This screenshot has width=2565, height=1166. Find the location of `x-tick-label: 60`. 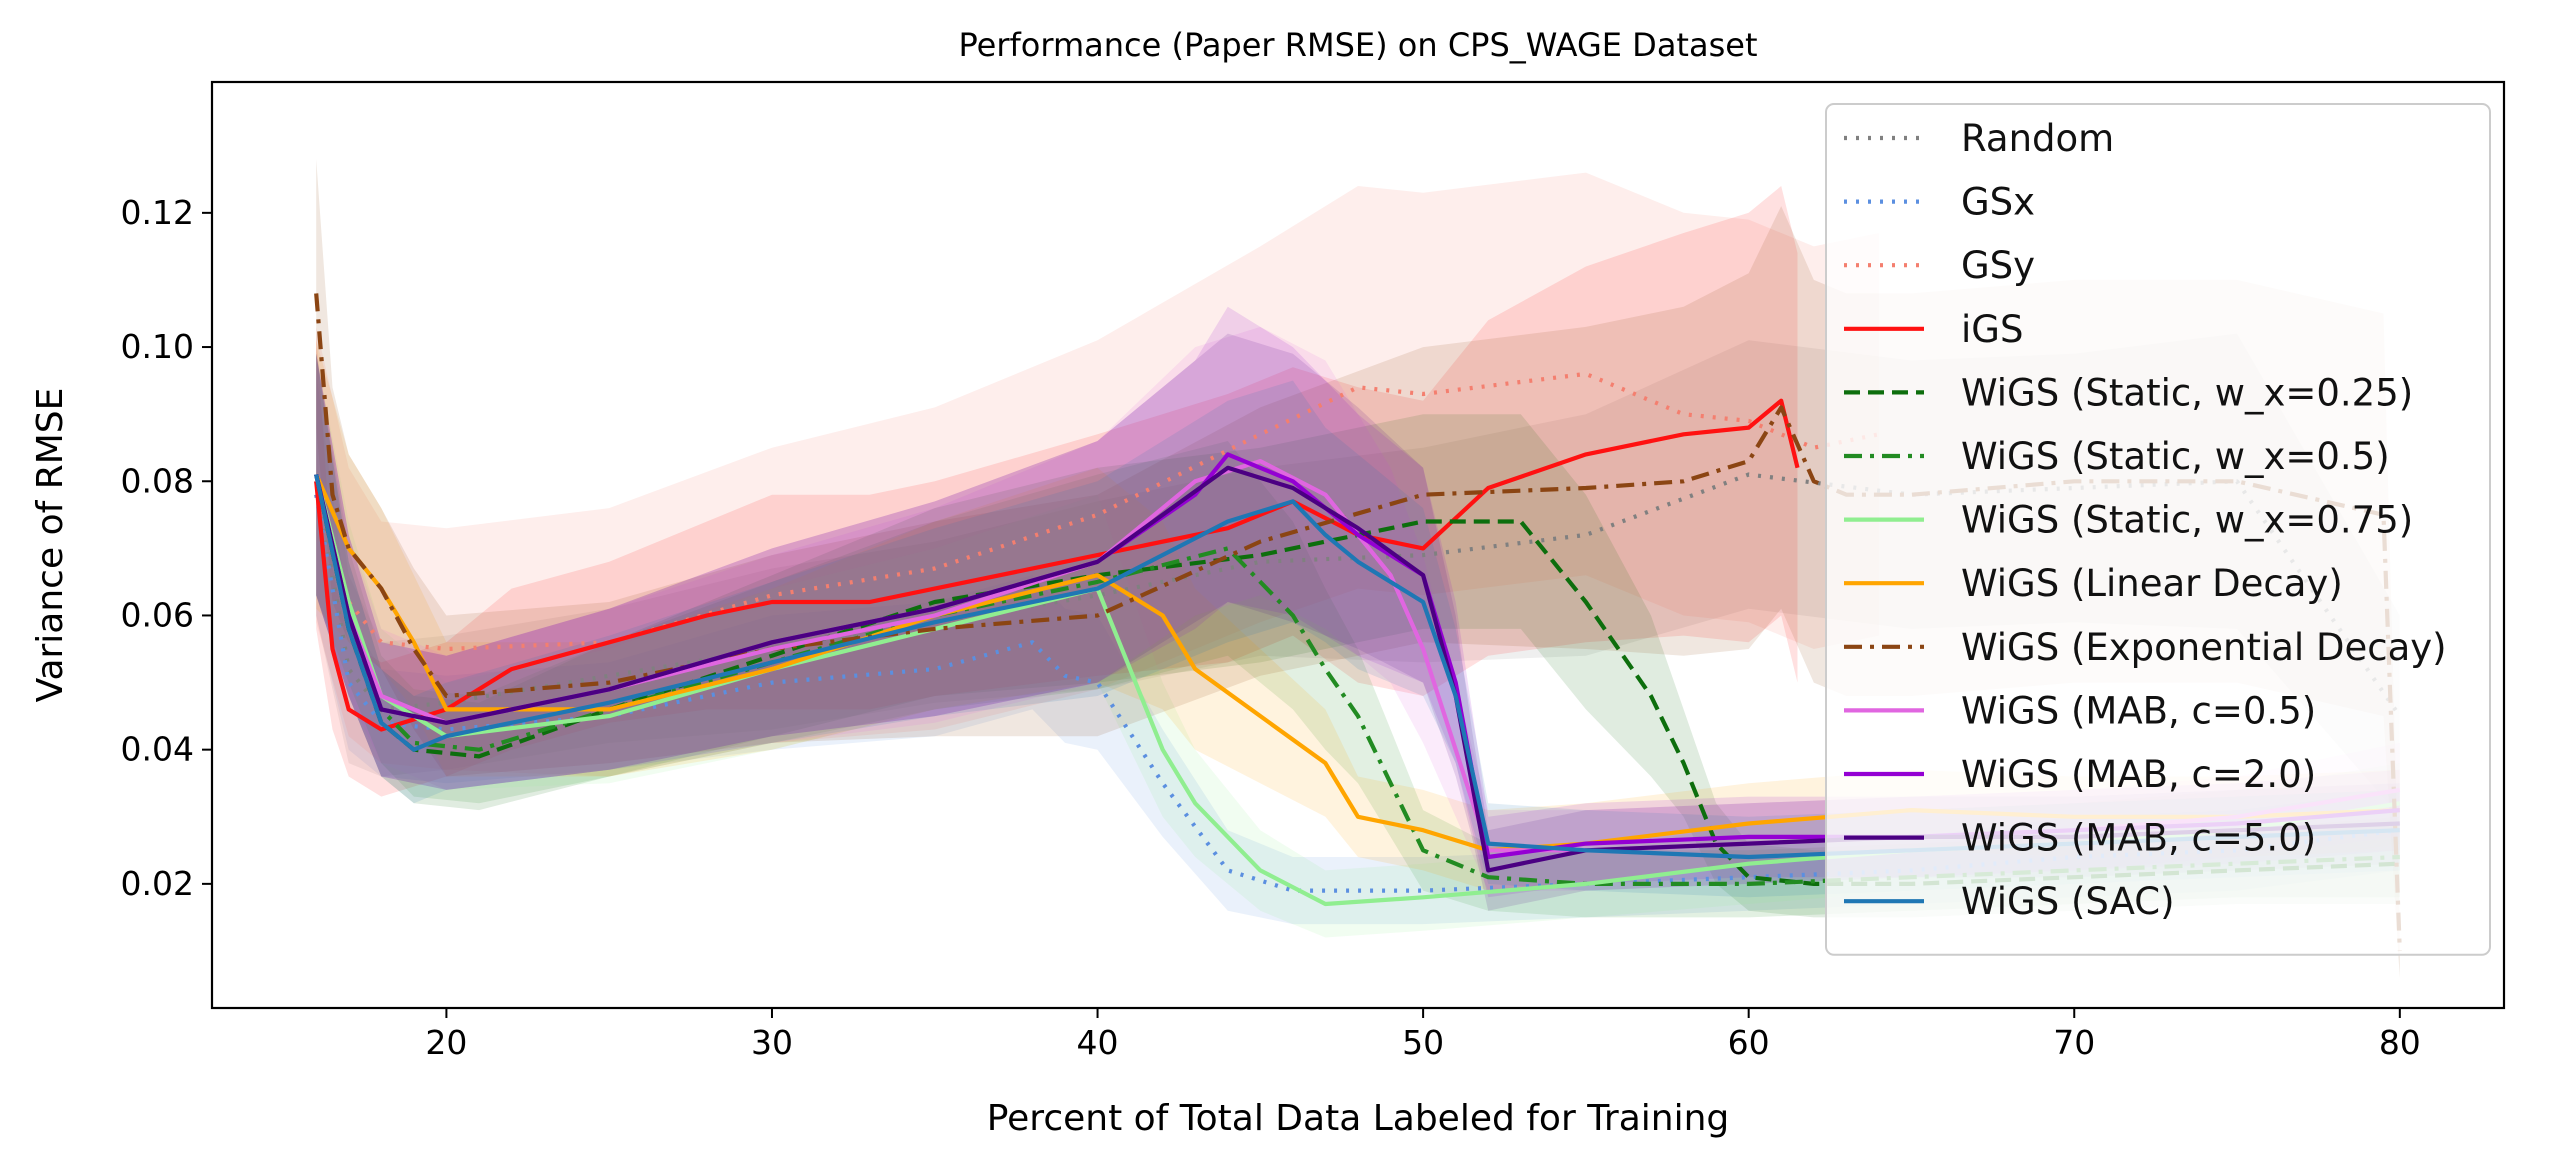

x-tick-label: 60 is located at coordinates (1749, 1042).